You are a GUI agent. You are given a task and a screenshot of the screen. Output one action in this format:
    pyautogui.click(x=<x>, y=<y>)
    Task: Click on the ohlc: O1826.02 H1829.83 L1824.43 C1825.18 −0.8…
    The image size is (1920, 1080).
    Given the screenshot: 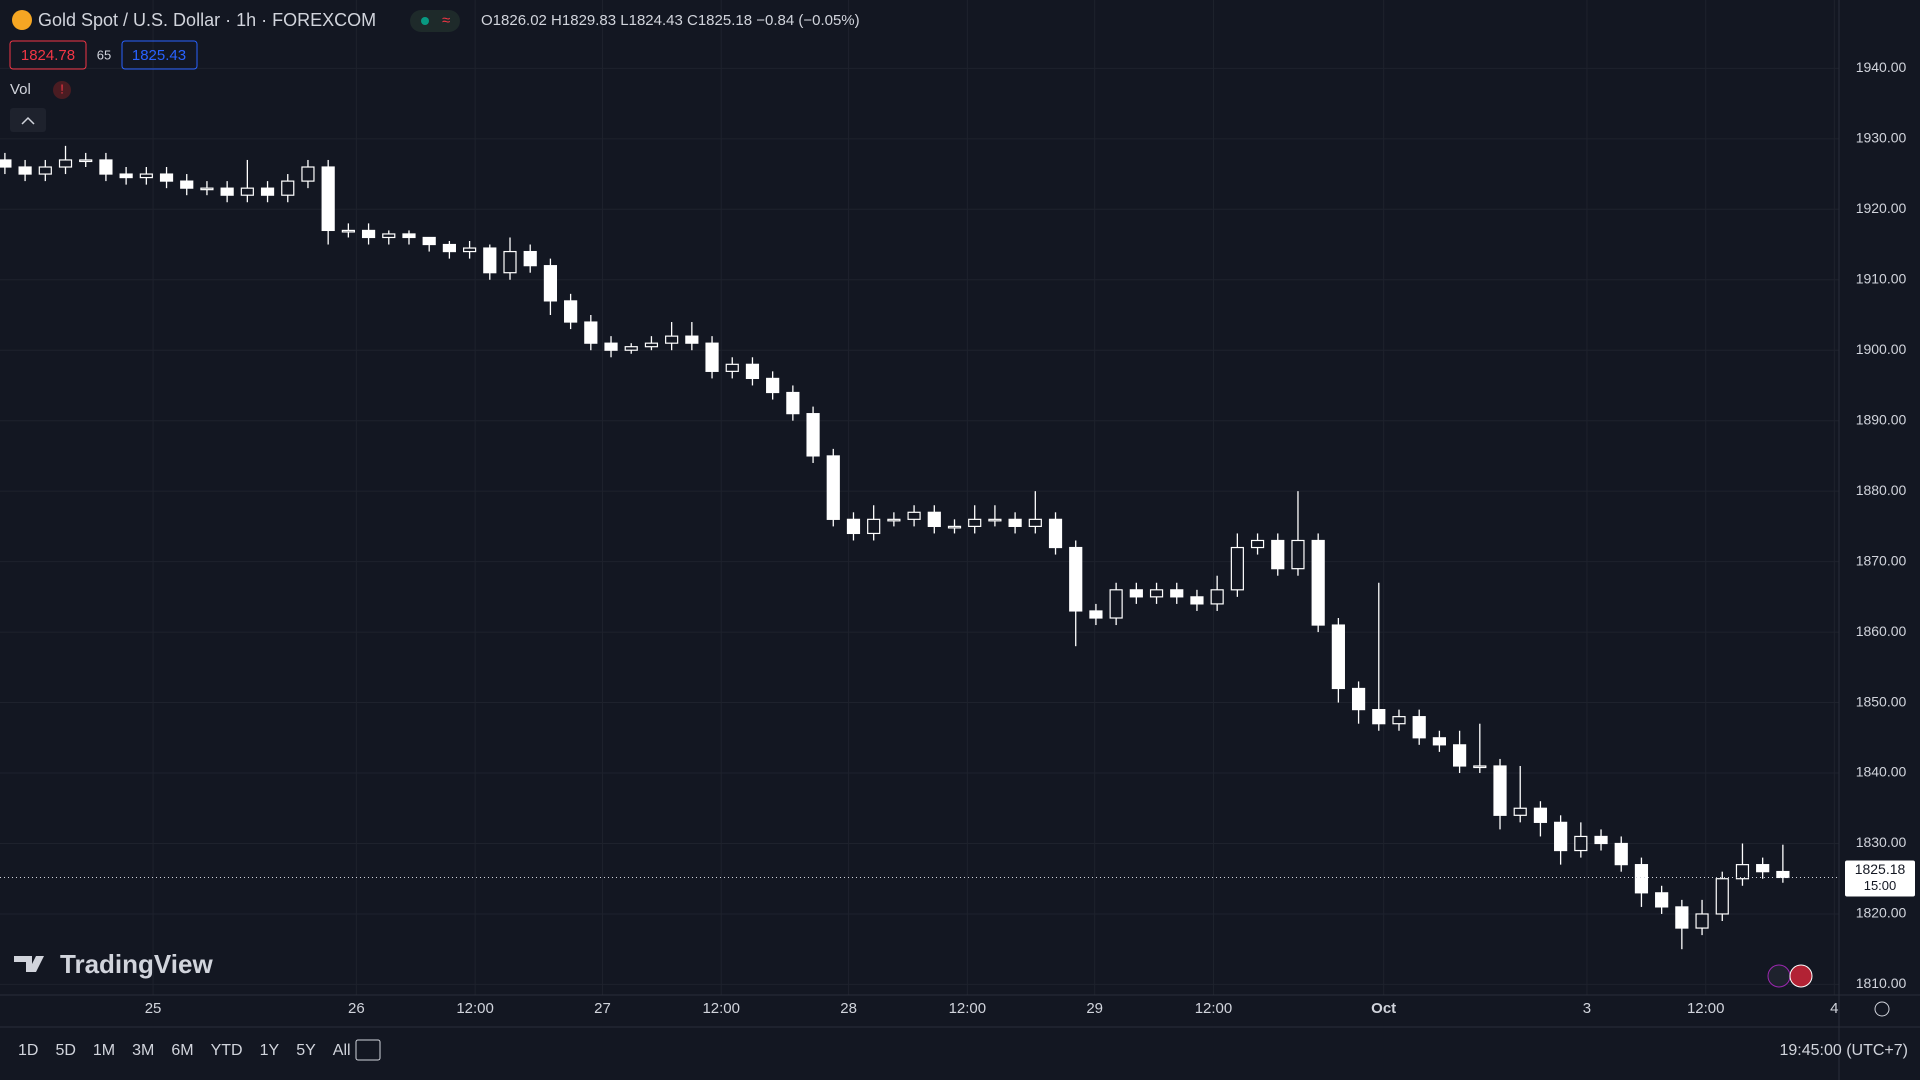 What is the action you would take?
    pyautogui.click(x=670, y=20)
    